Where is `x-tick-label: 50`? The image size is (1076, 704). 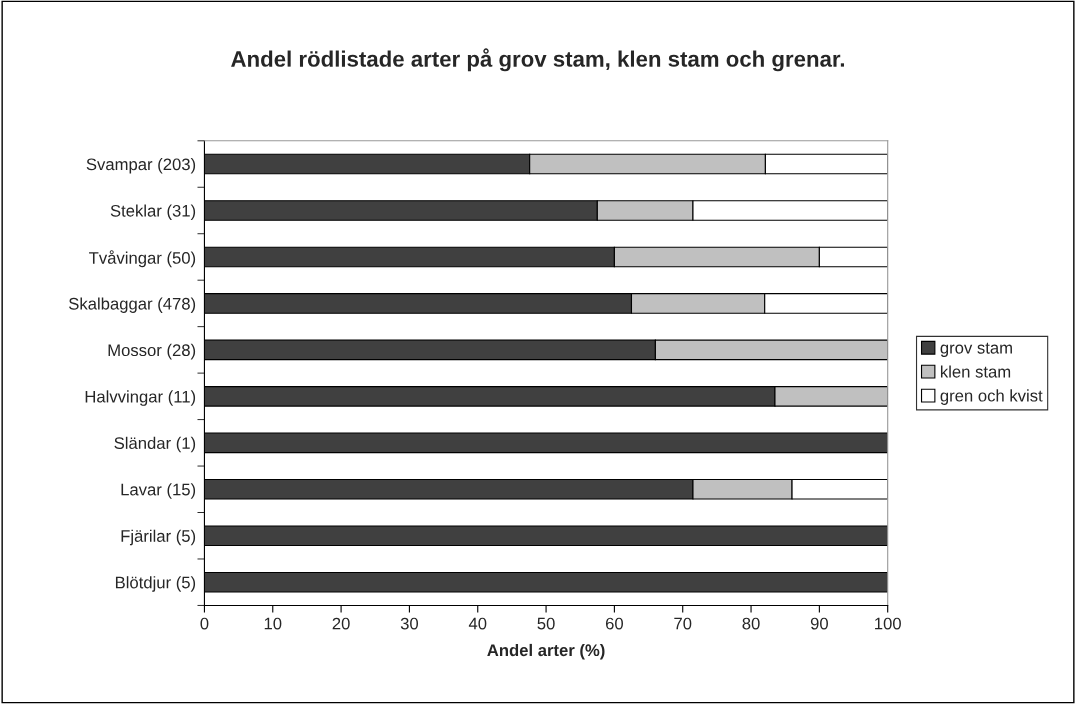
x-tick-label: 50 is located at coordinates (546, 623).